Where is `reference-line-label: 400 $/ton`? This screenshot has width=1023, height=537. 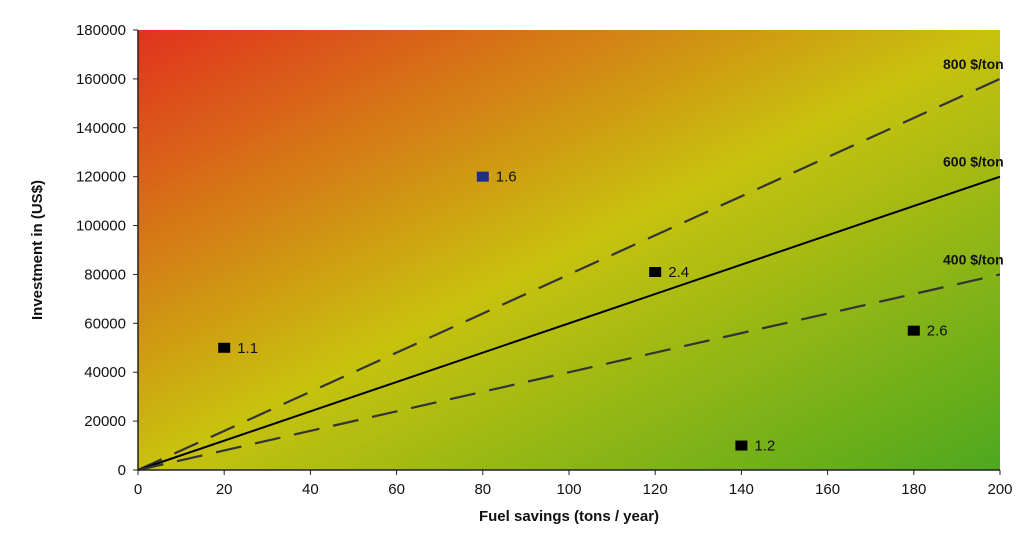 reference-line-label: 400 $/ton is located at coordinates (973, 259).